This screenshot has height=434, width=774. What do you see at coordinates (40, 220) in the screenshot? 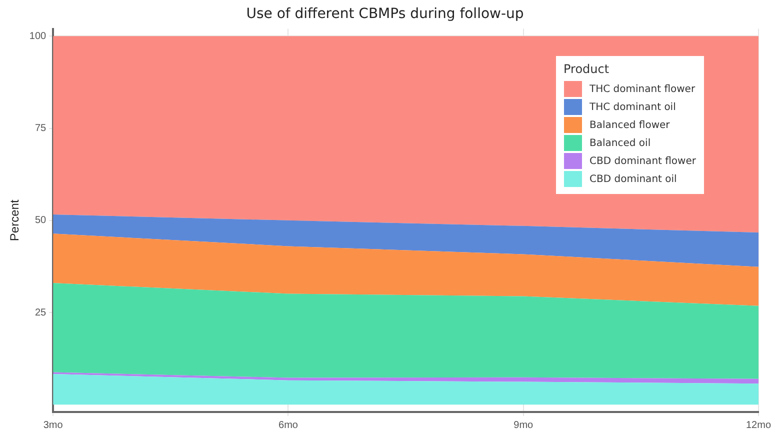
I see `y-tick-label: 50` at bounding box center [40, 220].